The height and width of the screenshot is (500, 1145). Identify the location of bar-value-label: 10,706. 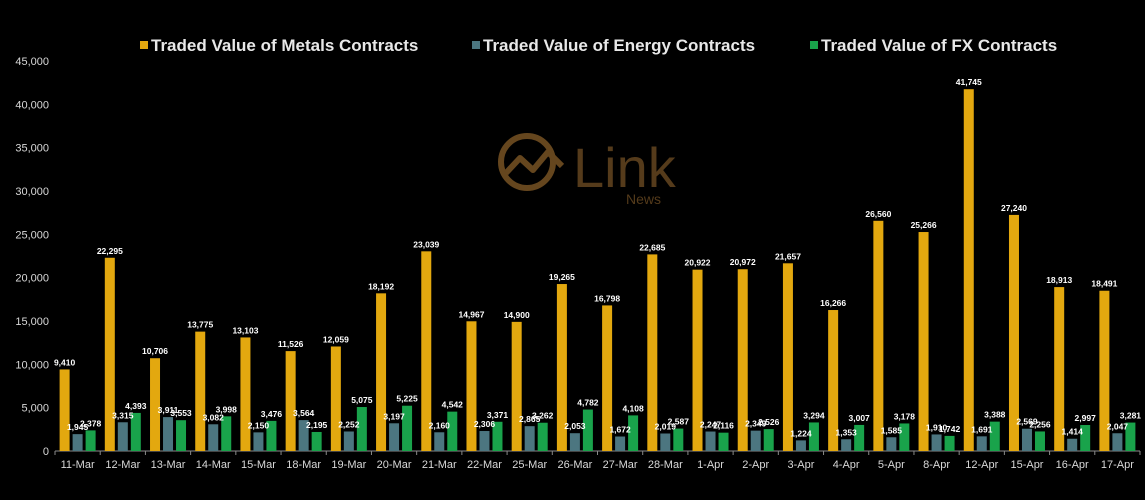
(155, 351).